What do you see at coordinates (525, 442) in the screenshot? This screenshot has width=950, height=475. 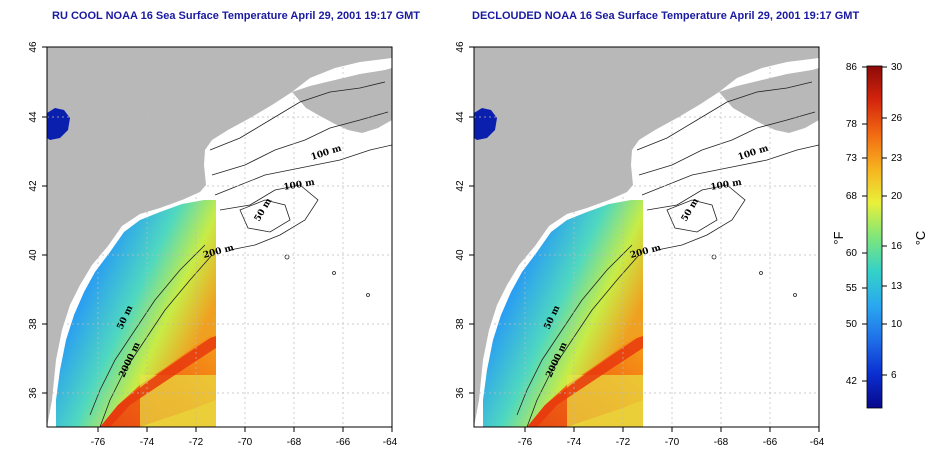 I see `right-lon-tick: -76` at bounding box center [525, 442].